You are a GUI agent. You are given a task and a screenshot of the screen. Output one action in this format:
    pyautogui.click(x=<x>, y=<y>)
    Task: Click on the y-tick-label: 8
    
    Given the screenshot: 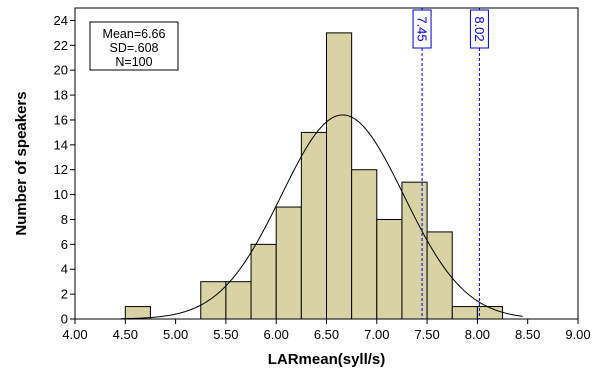 What is the action you would take?
    pyautogui.click(x=64, y=219)
    